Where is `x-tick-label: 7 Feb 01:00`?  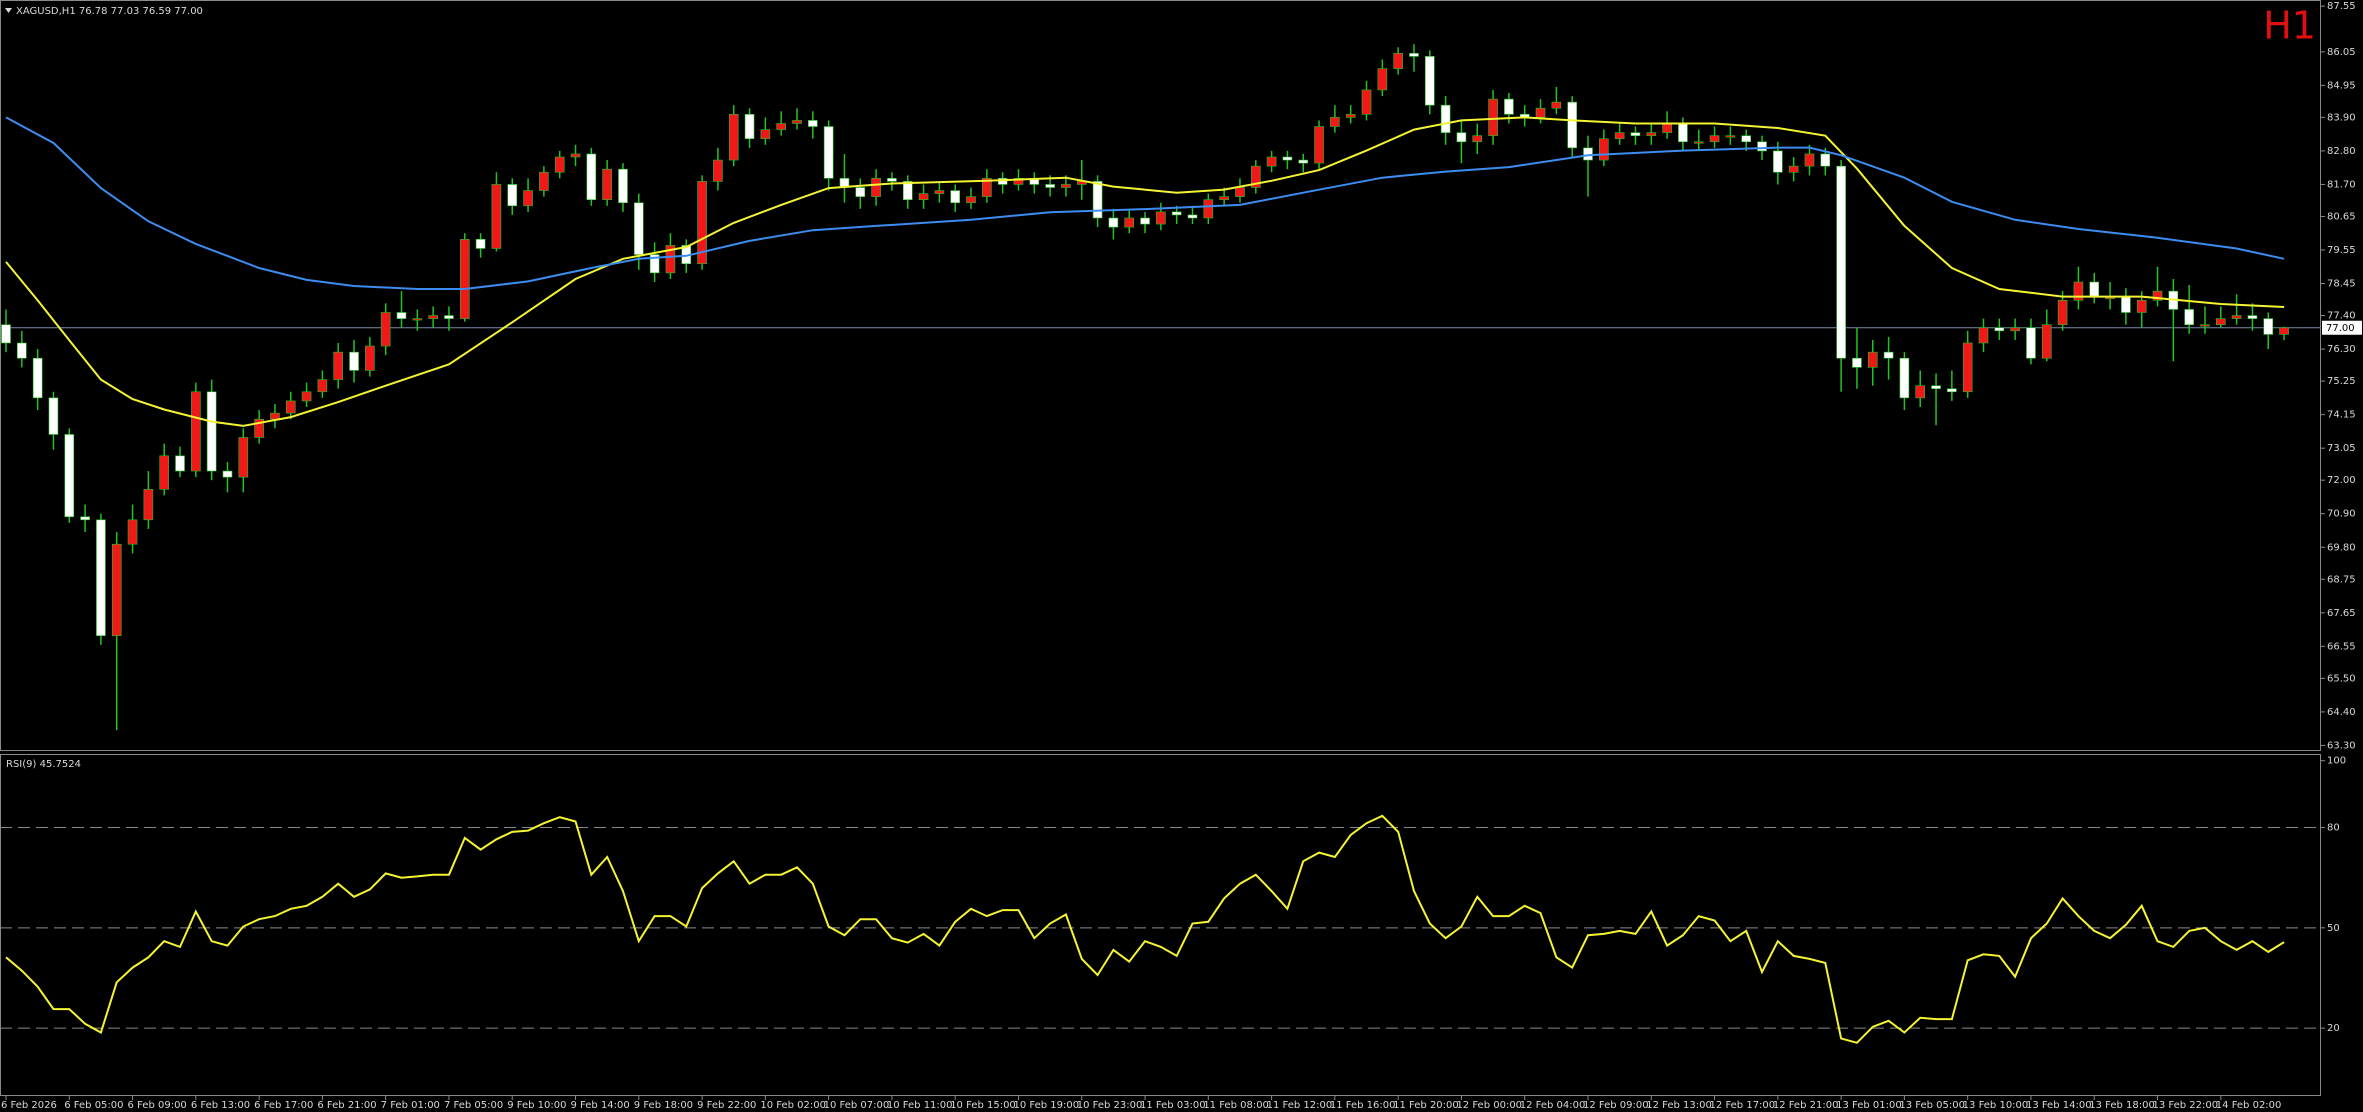 x-tick-label: 7 Feb 01:00 is located at coordinates (410, 1105).